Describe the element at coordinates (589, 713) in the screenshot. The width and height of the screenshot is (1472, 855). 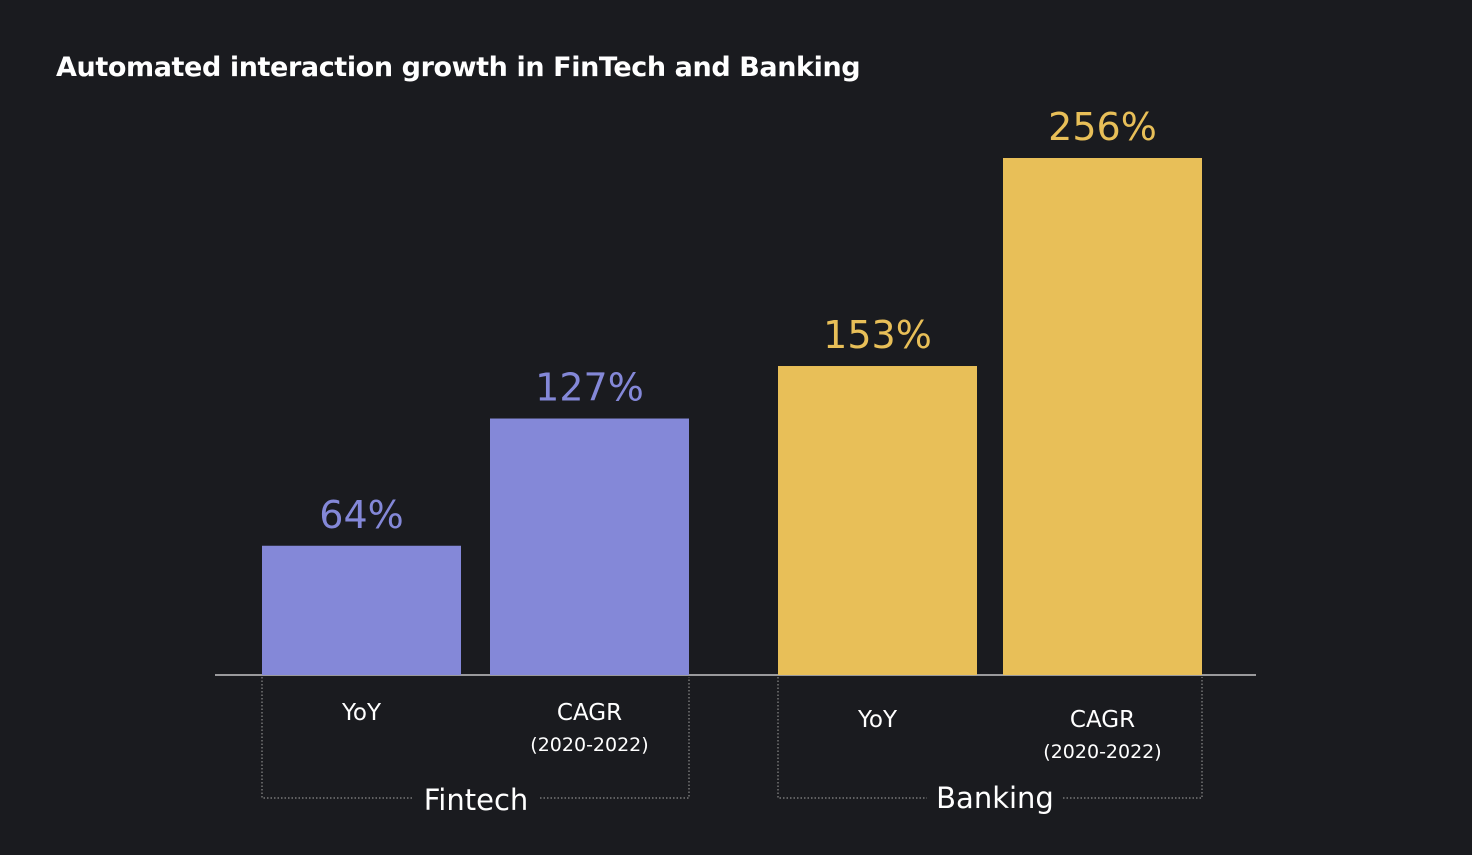
I see `category-label-fintech-cagr: CAGR` at that location.